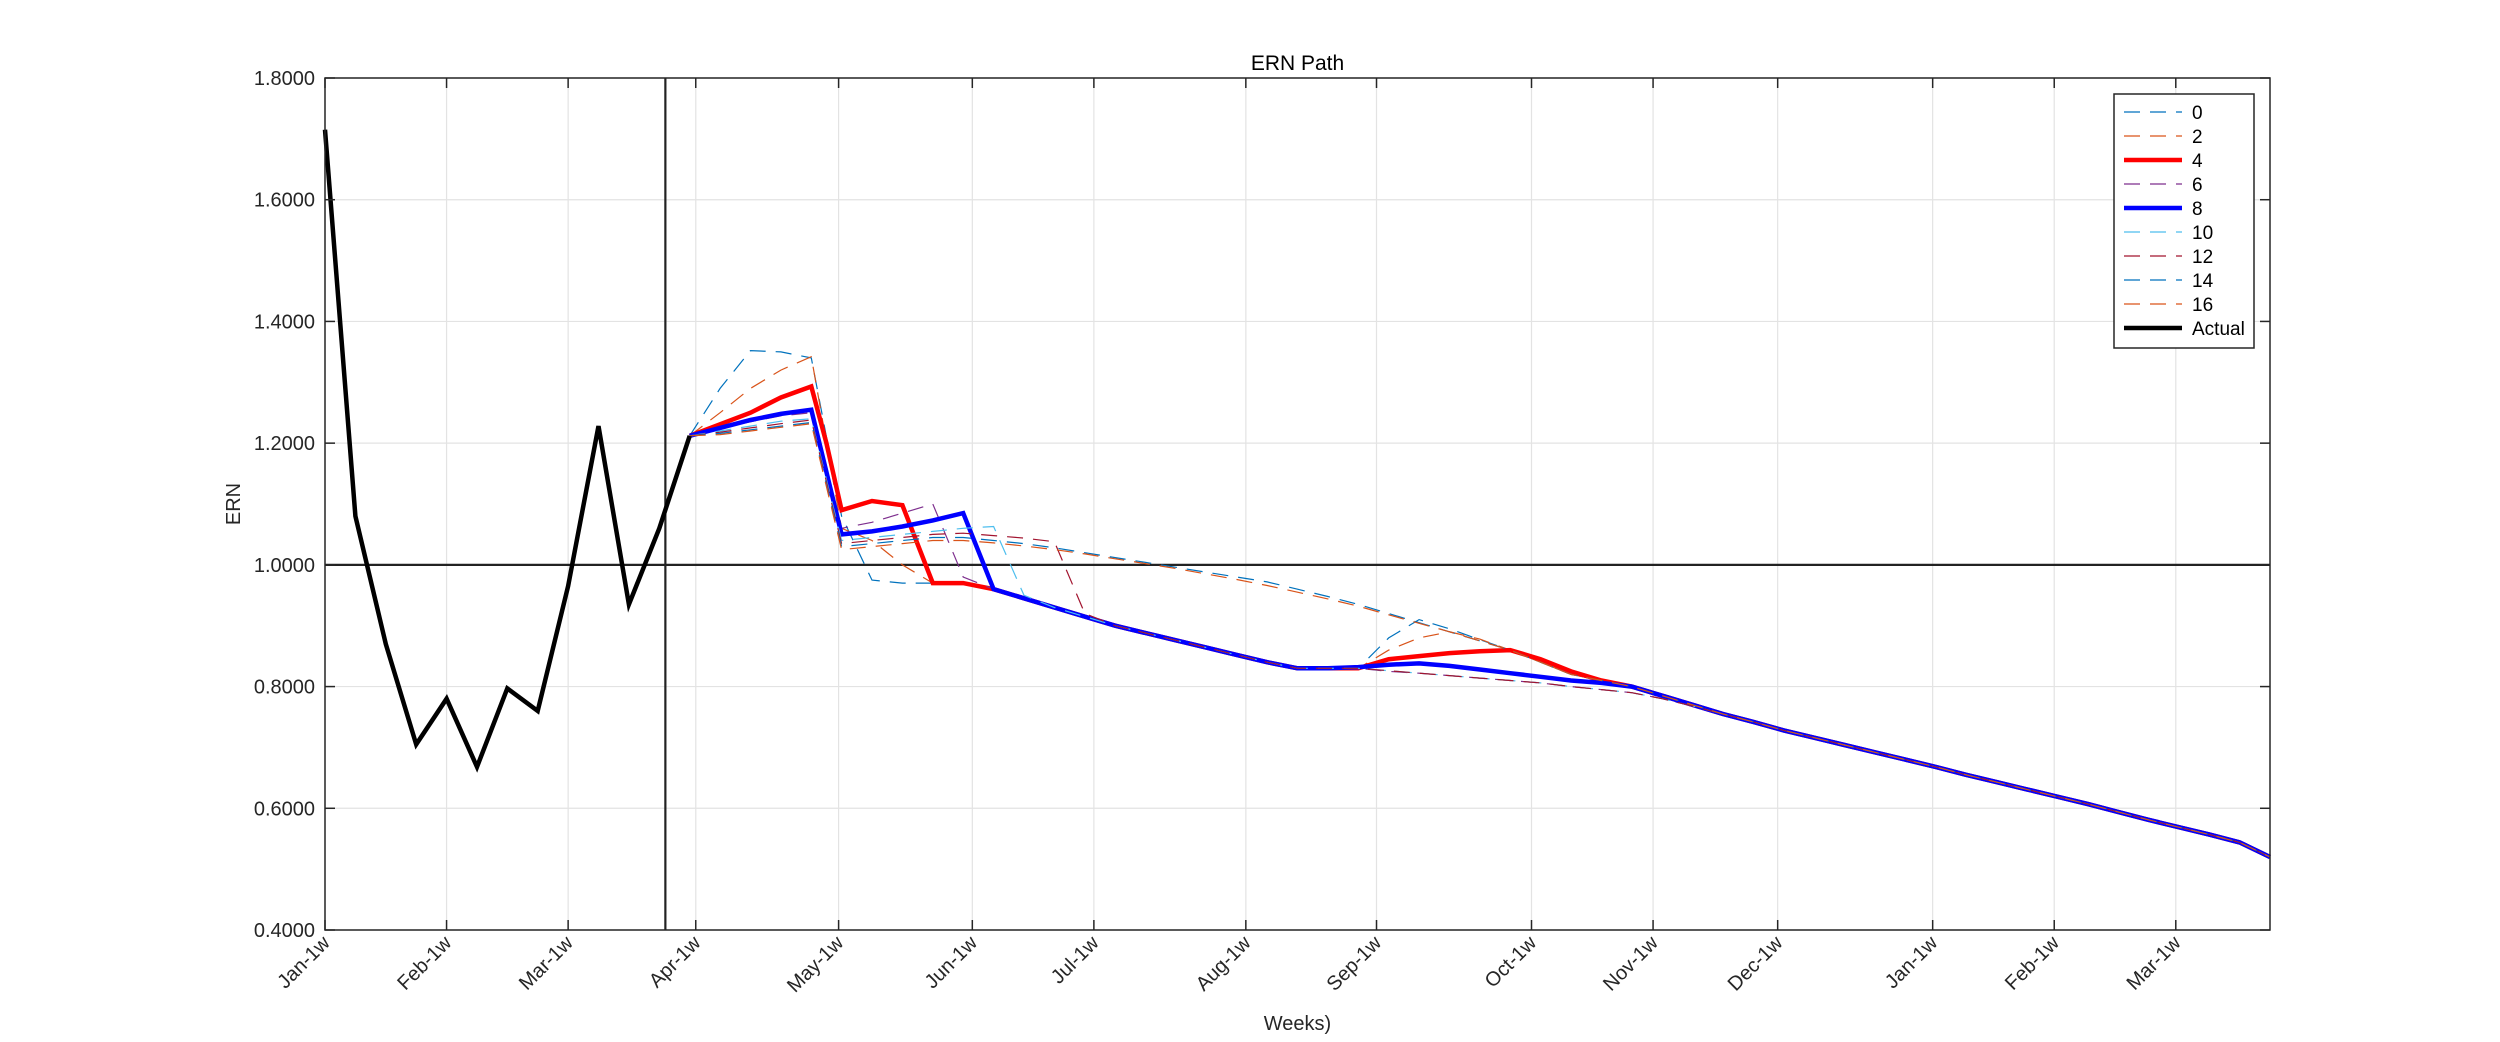 This screenshot has width=2500, height=1042. I want to click on legend-label-6: 6, so click(2197, 185).